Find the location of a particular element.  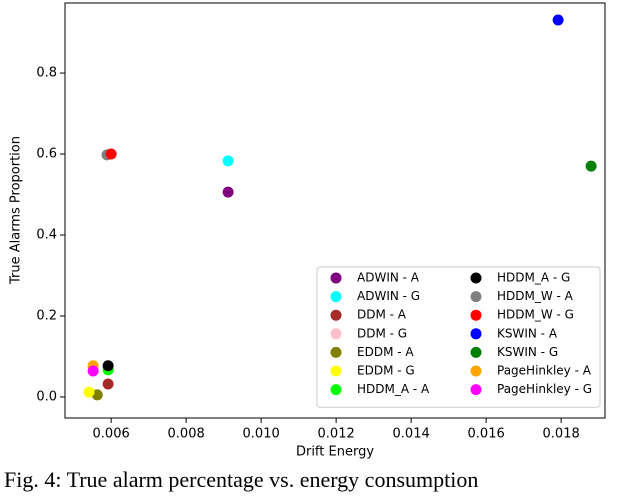

legend-label: PageHinkley - G is located at coordinates (544, 389).